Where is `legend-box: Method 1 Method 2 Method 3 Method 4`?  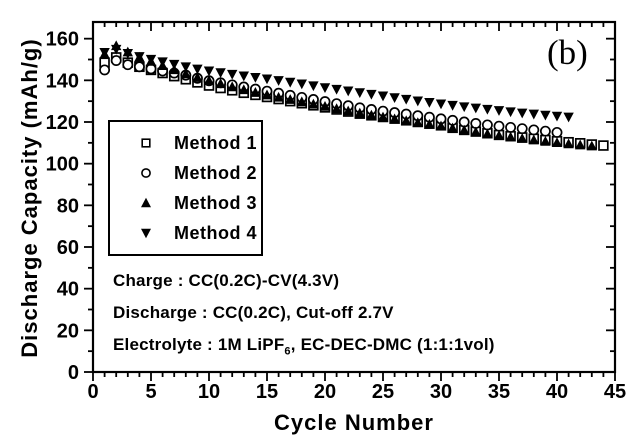
legend-box: Method 1 Method 2 Method 3 Method 4 is located at coordinates (185, 188).